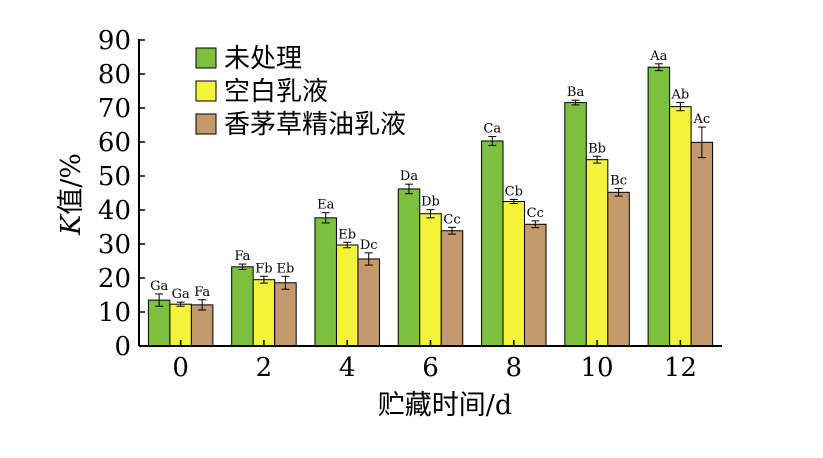 The width and height of the screenshot is (823, 458). I want to click on x-tick-label: 2, so click(264, 368).